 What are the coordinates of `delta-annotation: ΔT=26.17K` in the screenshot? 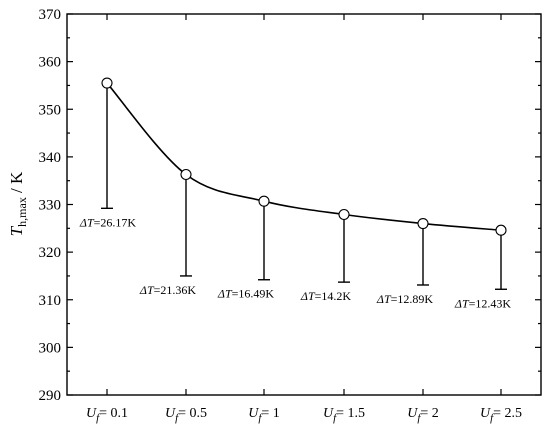 It's located at (107, 222).